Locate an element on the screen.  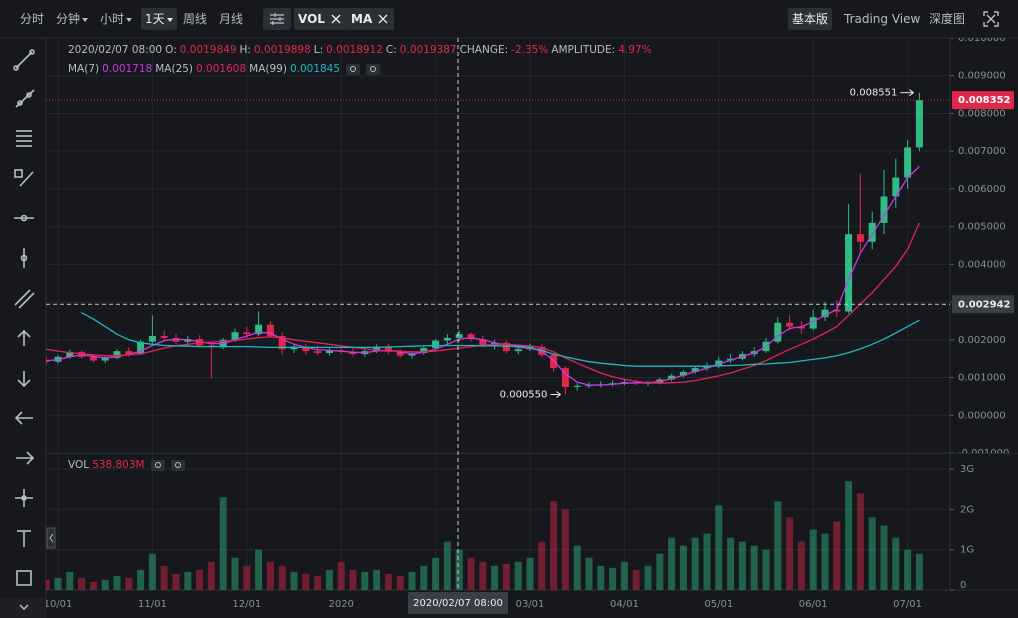
x-tick-label: 03/01 is located at coordinates (530, 604).